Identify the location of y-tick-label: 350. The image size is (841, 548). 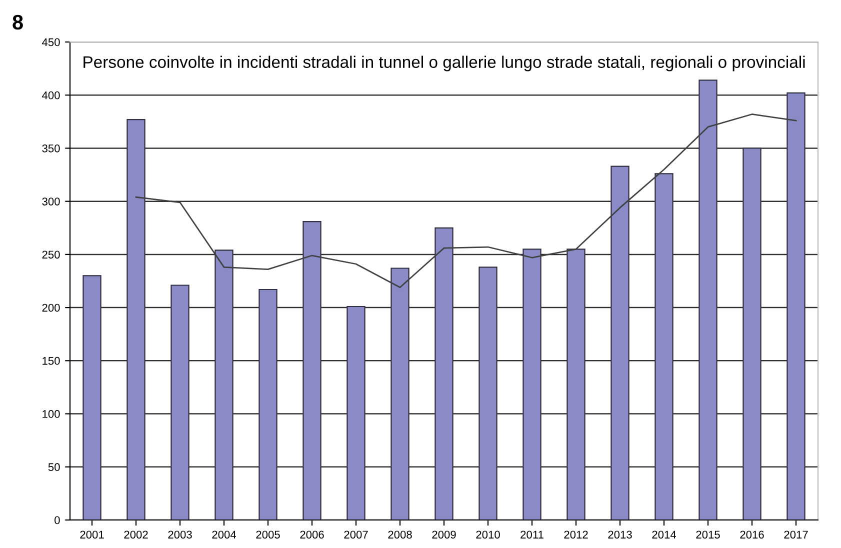
(51, 148).